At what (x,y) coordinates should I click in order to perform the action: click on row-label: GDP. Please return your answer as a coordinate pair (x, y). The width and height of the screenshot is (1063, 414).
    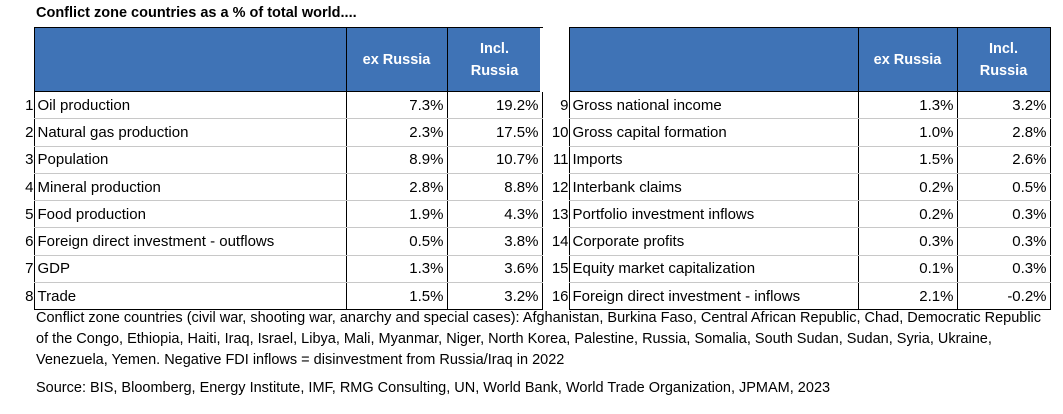
    Looking at the image, I should click on (190, 269).